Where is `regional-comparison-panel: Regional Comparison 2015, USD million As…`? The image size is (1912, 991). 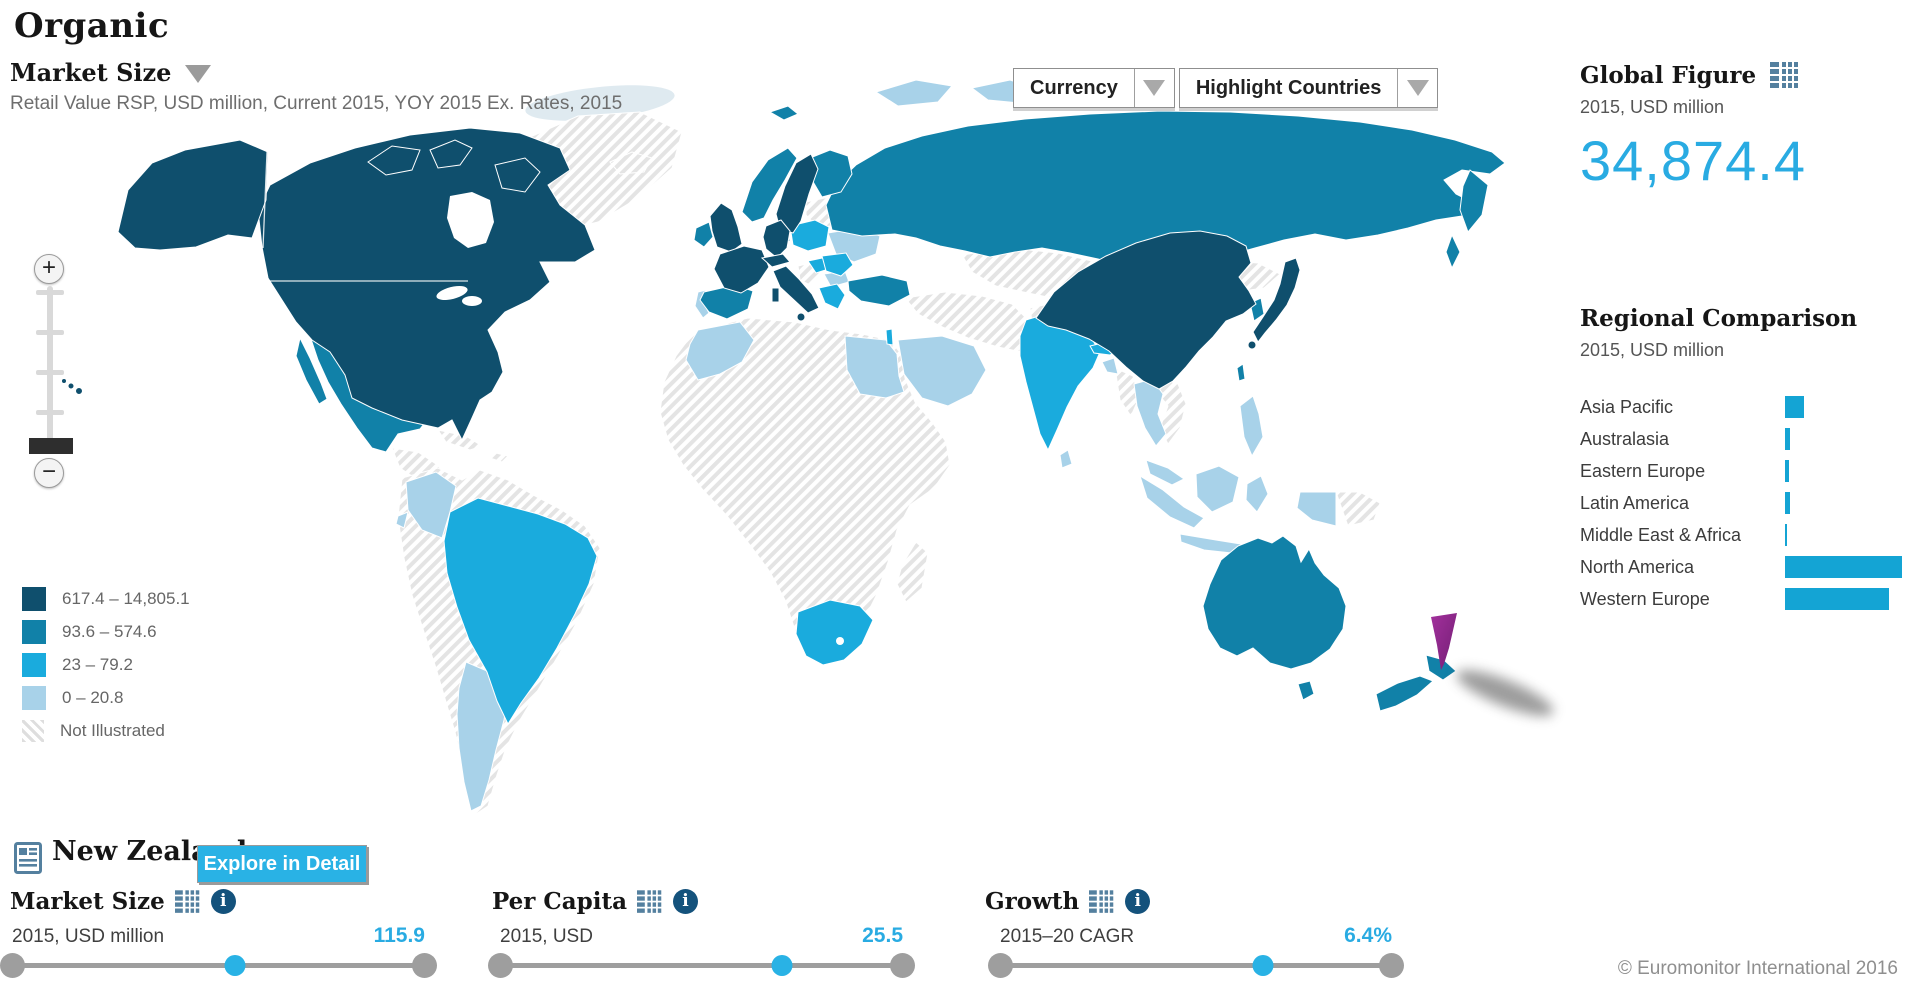 regional-comparison-panel: Regional Comparison 2015, USD million As… is located at coordinates (1745, 460).